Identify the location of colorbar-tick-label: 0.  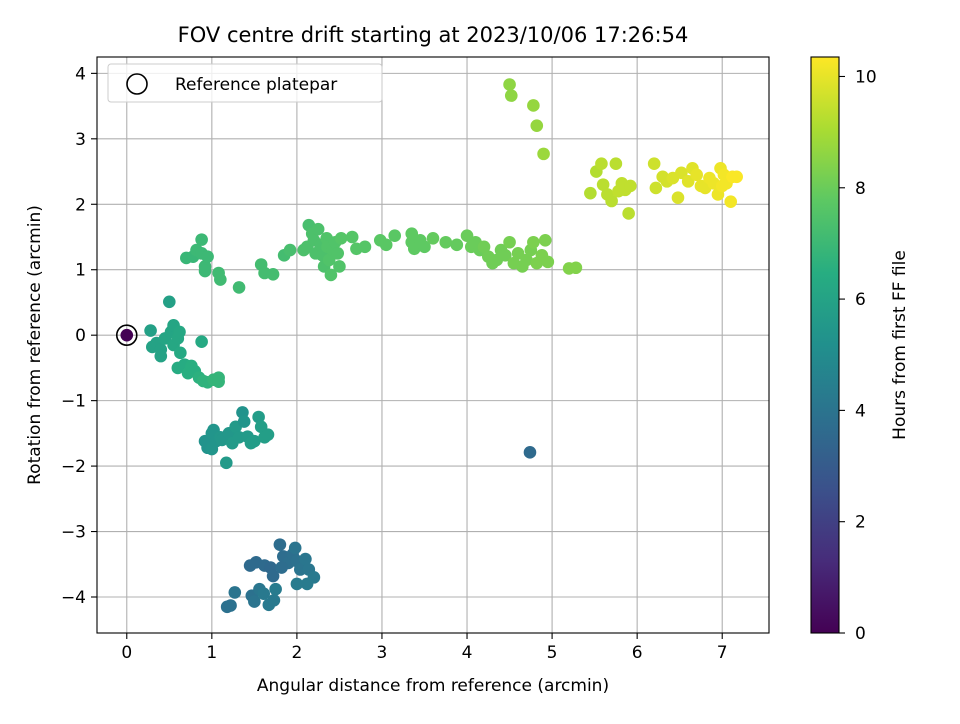
(860, 634).